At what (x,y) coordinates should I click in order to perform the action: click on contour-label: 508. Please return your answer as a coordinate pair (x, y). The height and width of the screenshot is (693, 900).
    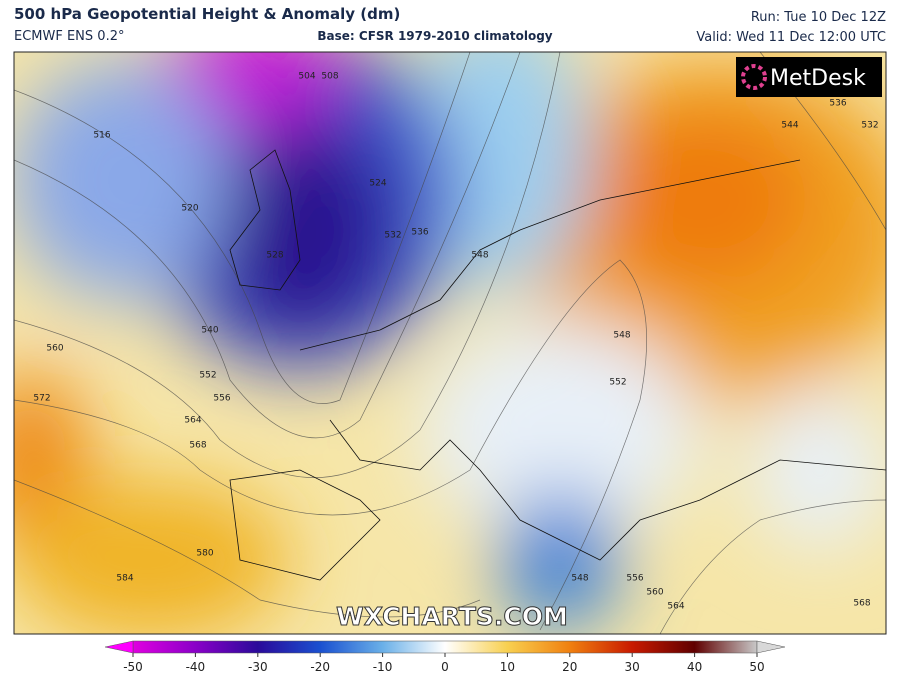
    Looking at the image, I should click on (329, 77).